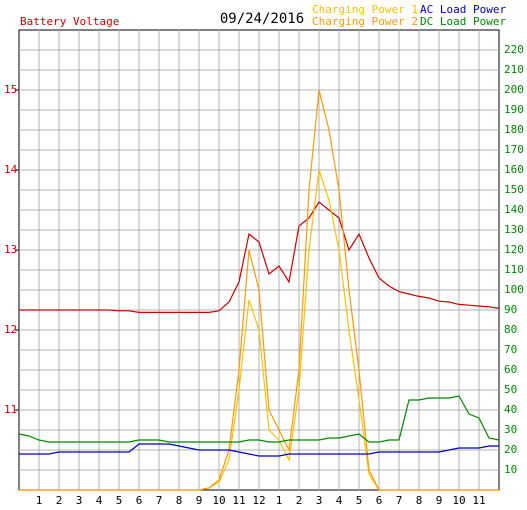 This screenshot has height=510, width=527. I want to click on y2-tick-label: 190, so click(514, 109).